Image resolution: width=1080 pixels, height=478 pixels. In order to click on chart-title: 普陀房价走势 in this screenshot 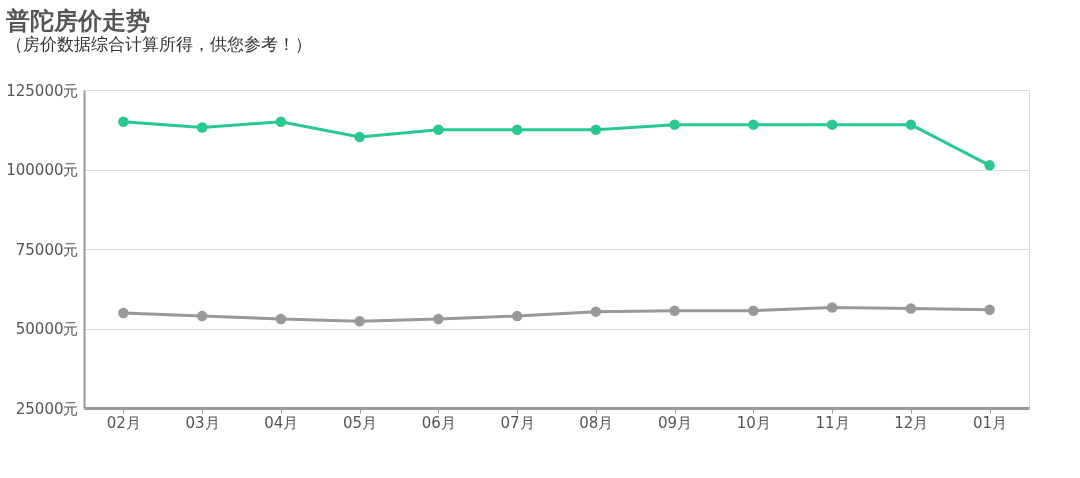, I will do `click(77, 21)`.